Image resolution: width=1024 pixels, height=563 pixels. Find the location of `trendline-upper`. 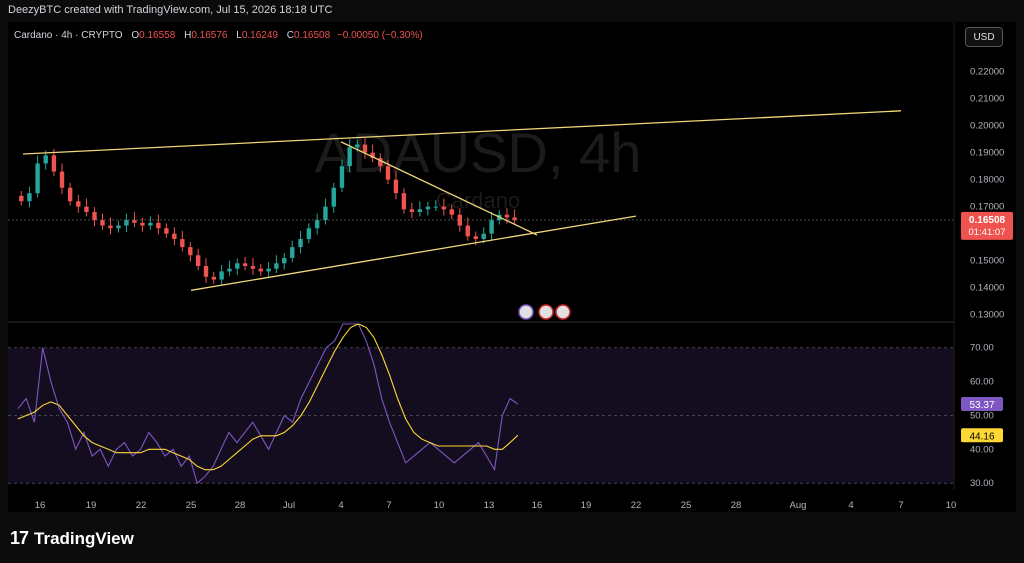

trendline-upper is located at coordinates (462, 132).